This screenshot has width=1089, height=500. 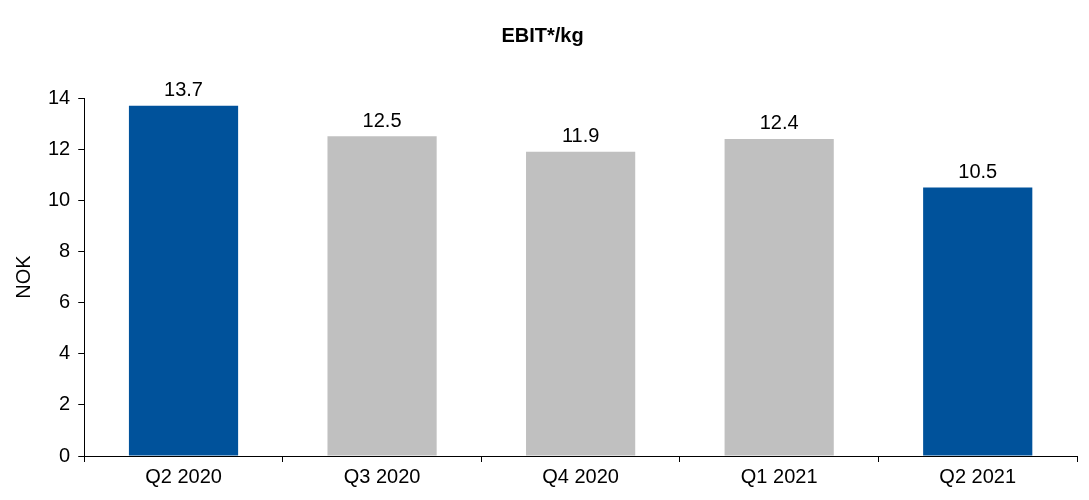 What do you see at coordinates (59, 198) in the screenshot?
I see `y-tick-label: 10` at bounding box center [59, 198].